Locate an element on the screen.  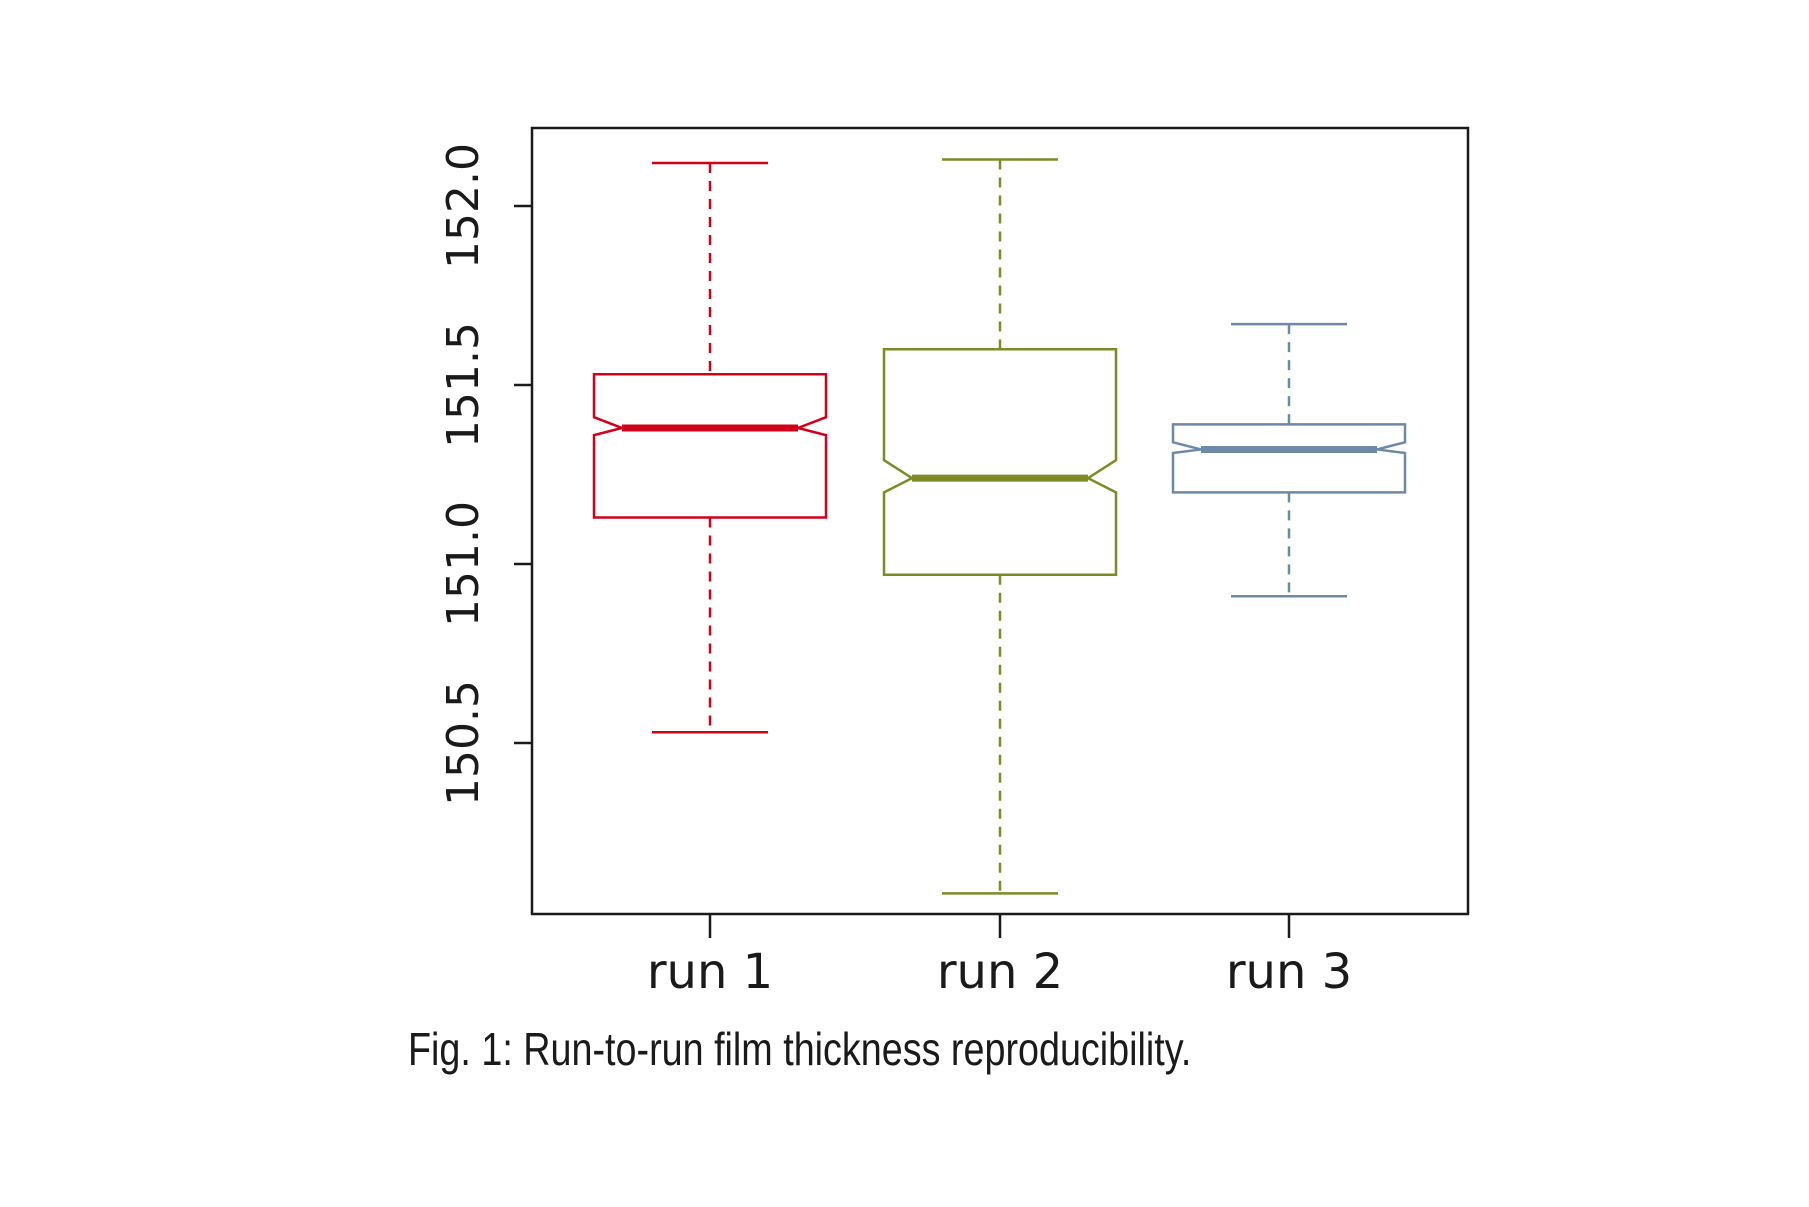
y-tick-label: 152.0 is located at coordinates (463, 206).